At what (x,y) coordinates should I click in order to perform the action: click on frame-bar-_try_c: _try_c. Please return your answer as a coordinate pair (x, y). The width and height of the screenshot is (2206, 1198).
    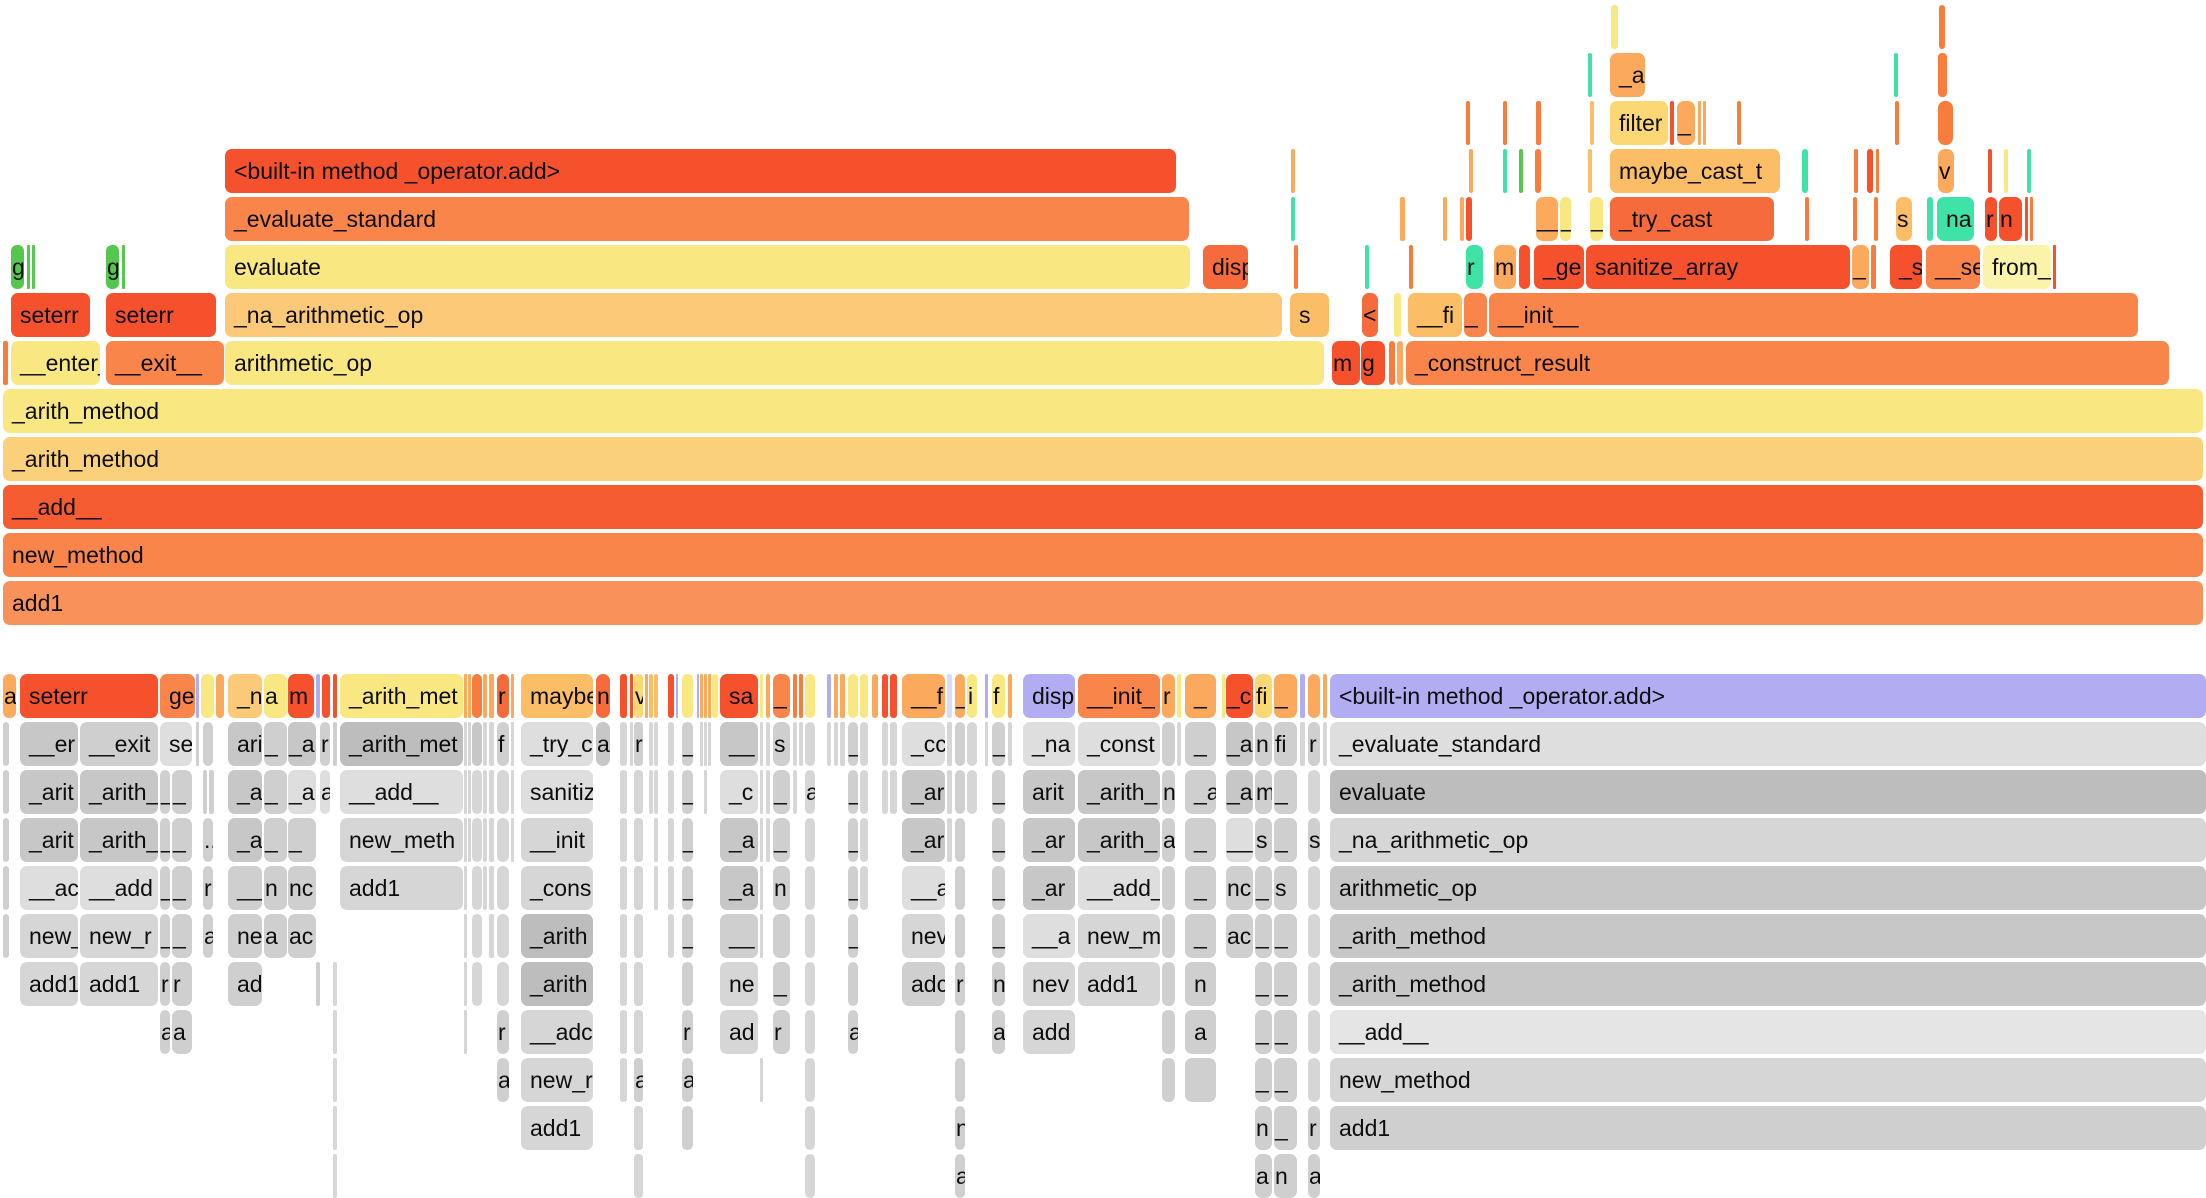
    Looking at the image, I should click on (557, 744).